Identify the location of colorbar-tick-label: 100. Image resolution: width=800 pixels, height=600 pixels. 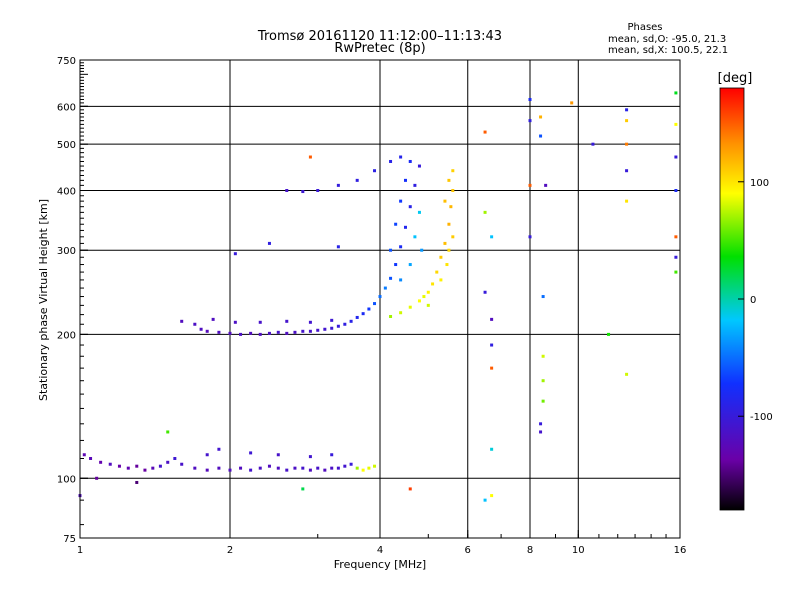
(759, 183).